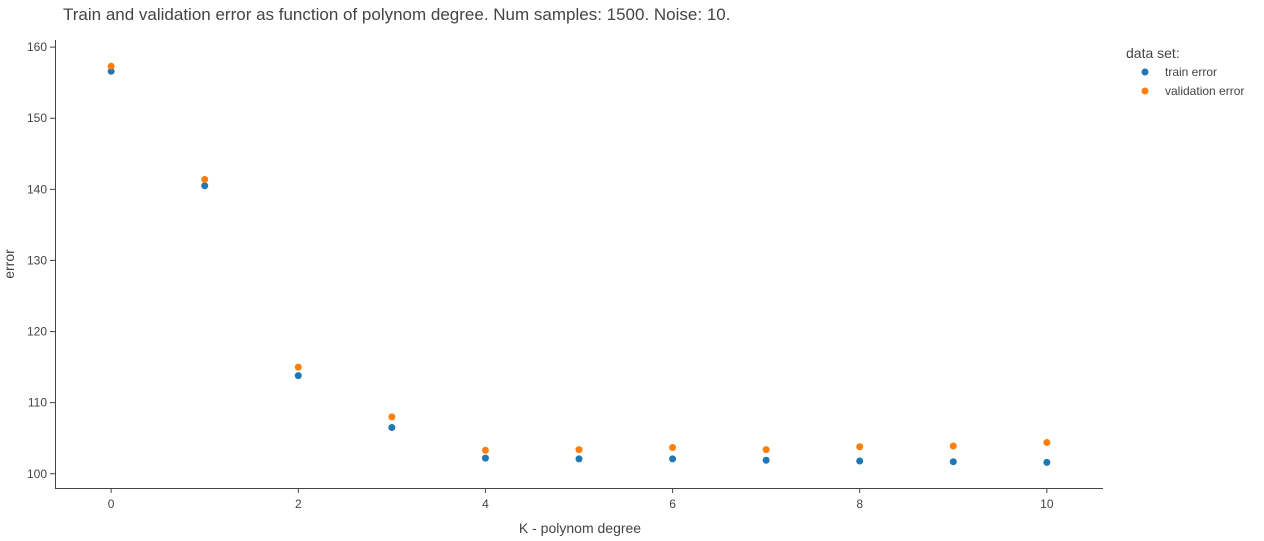  Describe the element at coordinates (1204, 91) in the screenshot. I see `legend-label: validation error` at that location.